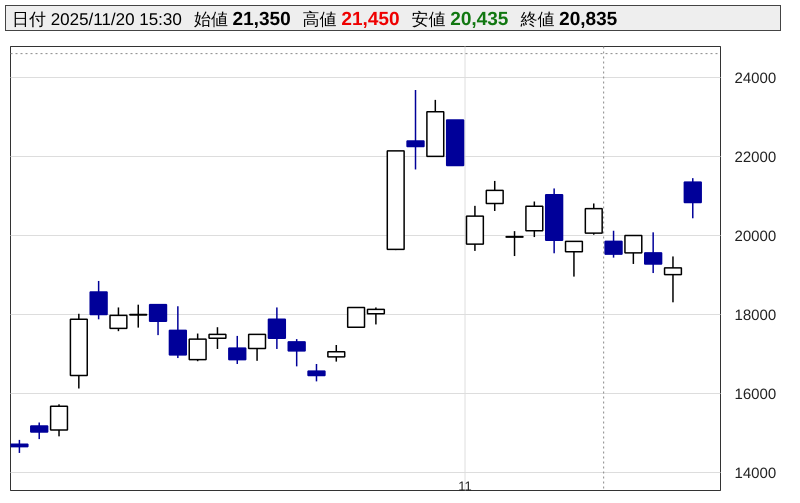 The width and height of the screenshot is (800, 503). Describe the element at coordinates (755, 473) in the screenshot. I see `y-tick-label: 14000` at that location.